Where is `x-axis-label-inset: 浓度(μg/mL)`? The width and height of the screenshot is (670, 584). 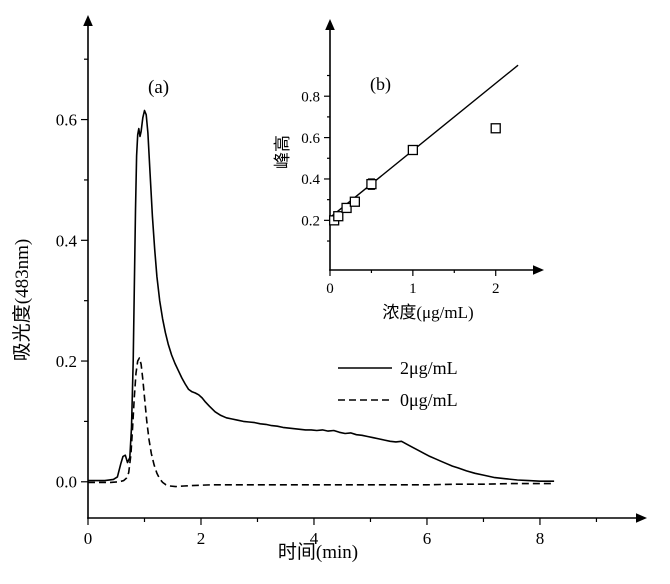 x-axis-label-inset: 浓度(μg/mL) is located at coordinates (427, 312).